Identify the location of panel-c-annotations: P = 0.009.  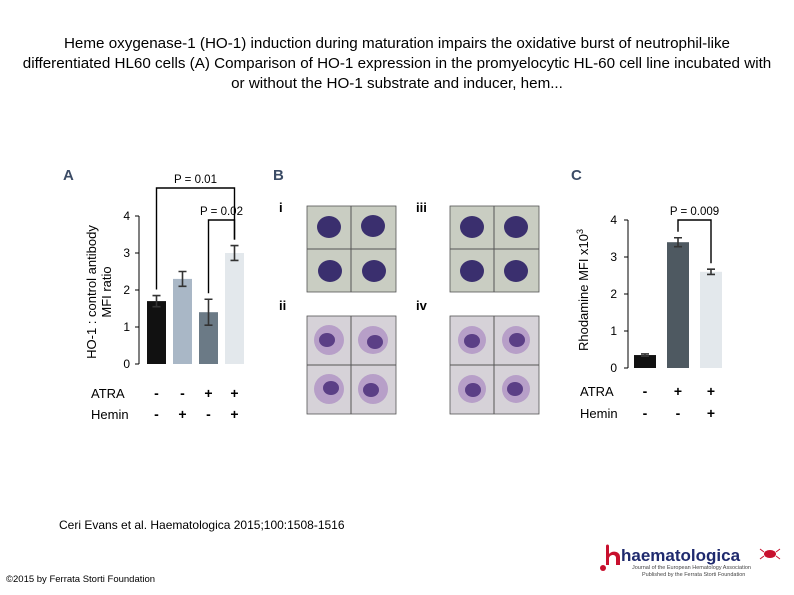
(694, 235).